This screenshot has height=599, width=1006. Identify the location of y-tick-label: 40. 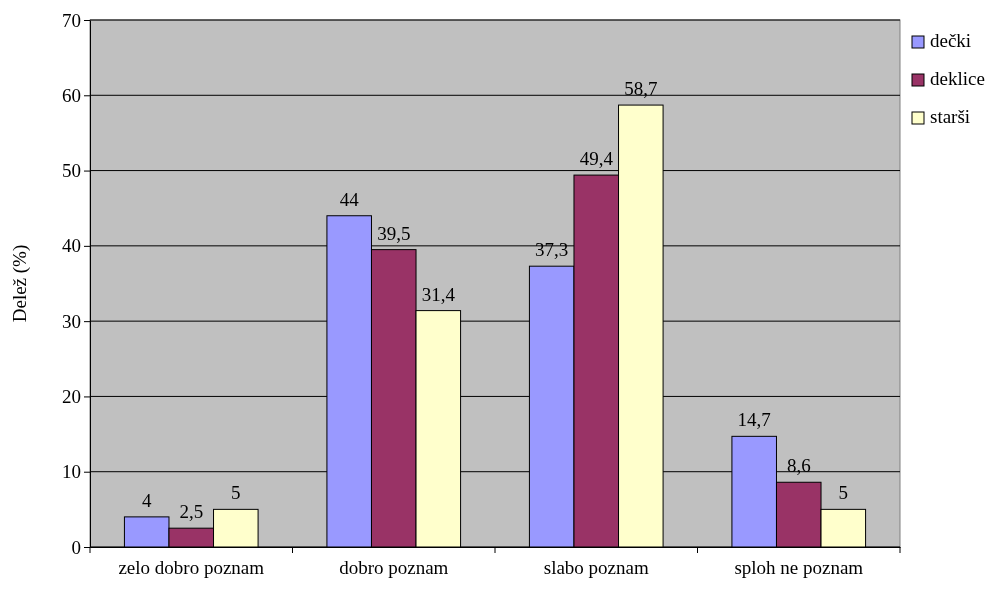
(71, 246).